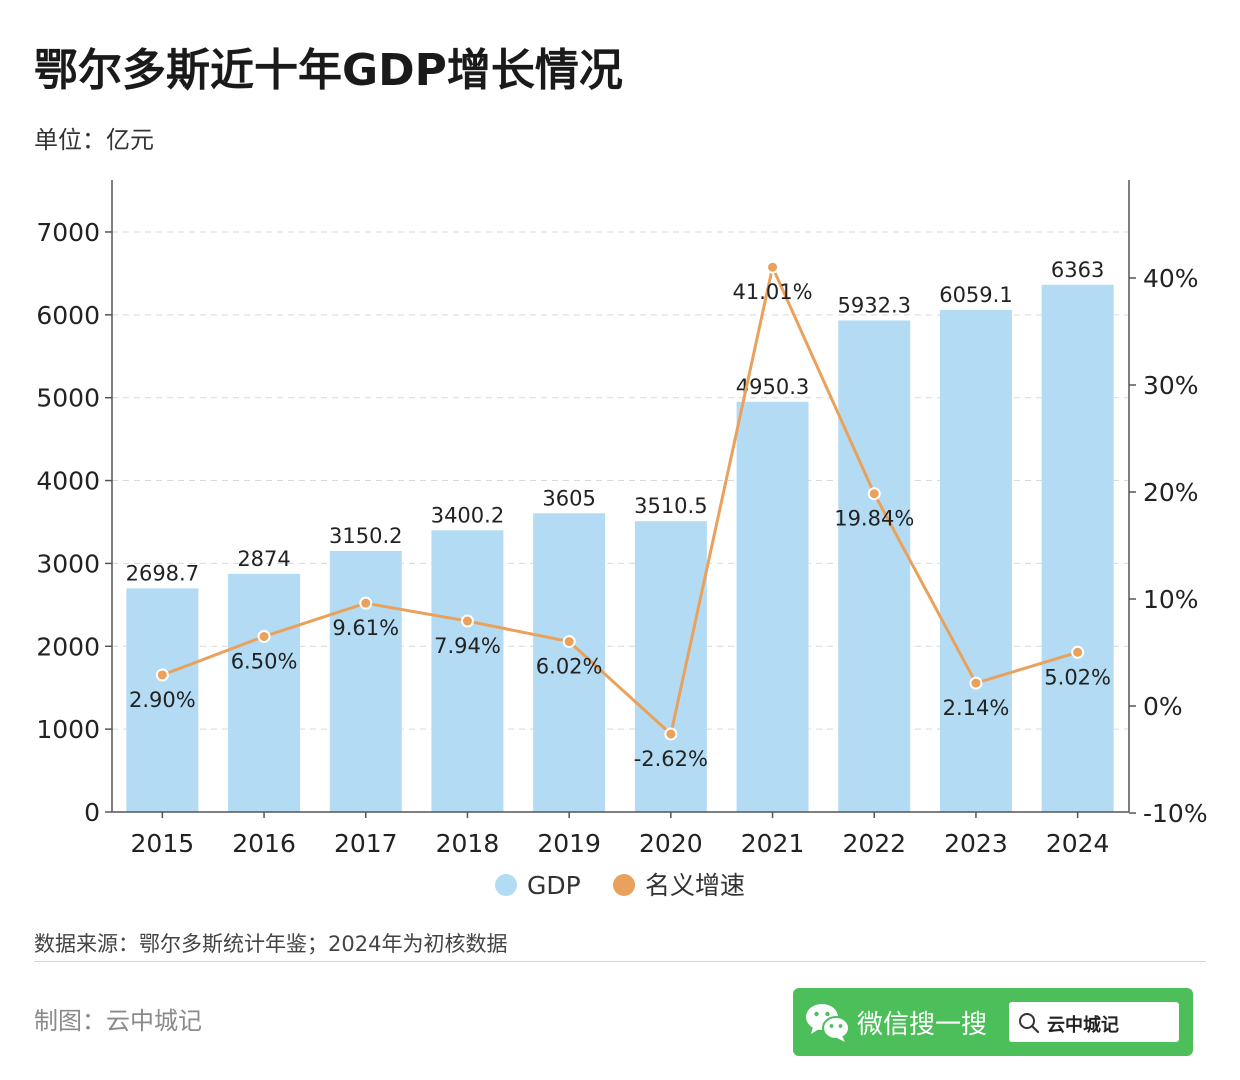 This screenshot has height=1080, width=1240. What do you see at coordinates (773, 292) in the screenshot?
I see `growth-label: 41.01%` at bounding box center [773, 292].